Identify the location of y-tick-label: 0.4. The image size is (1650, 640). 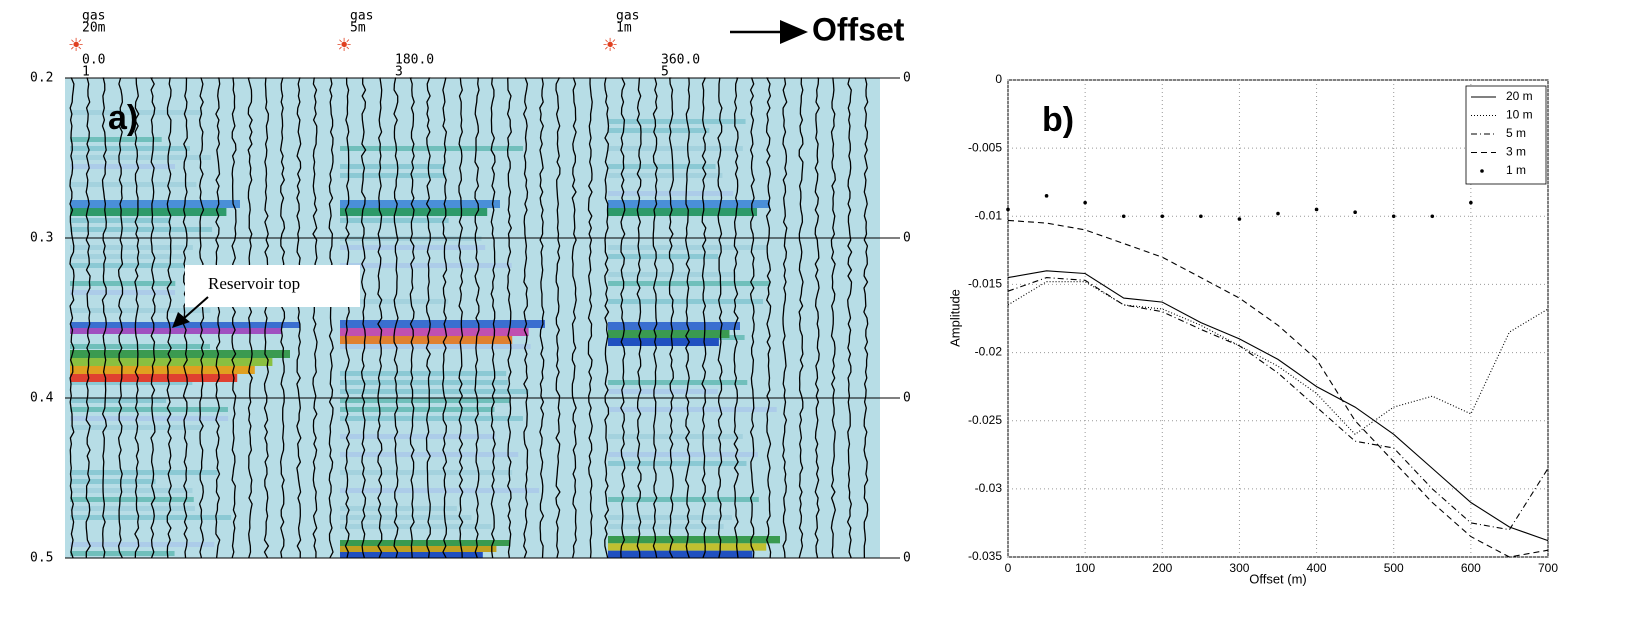
(42, 398).